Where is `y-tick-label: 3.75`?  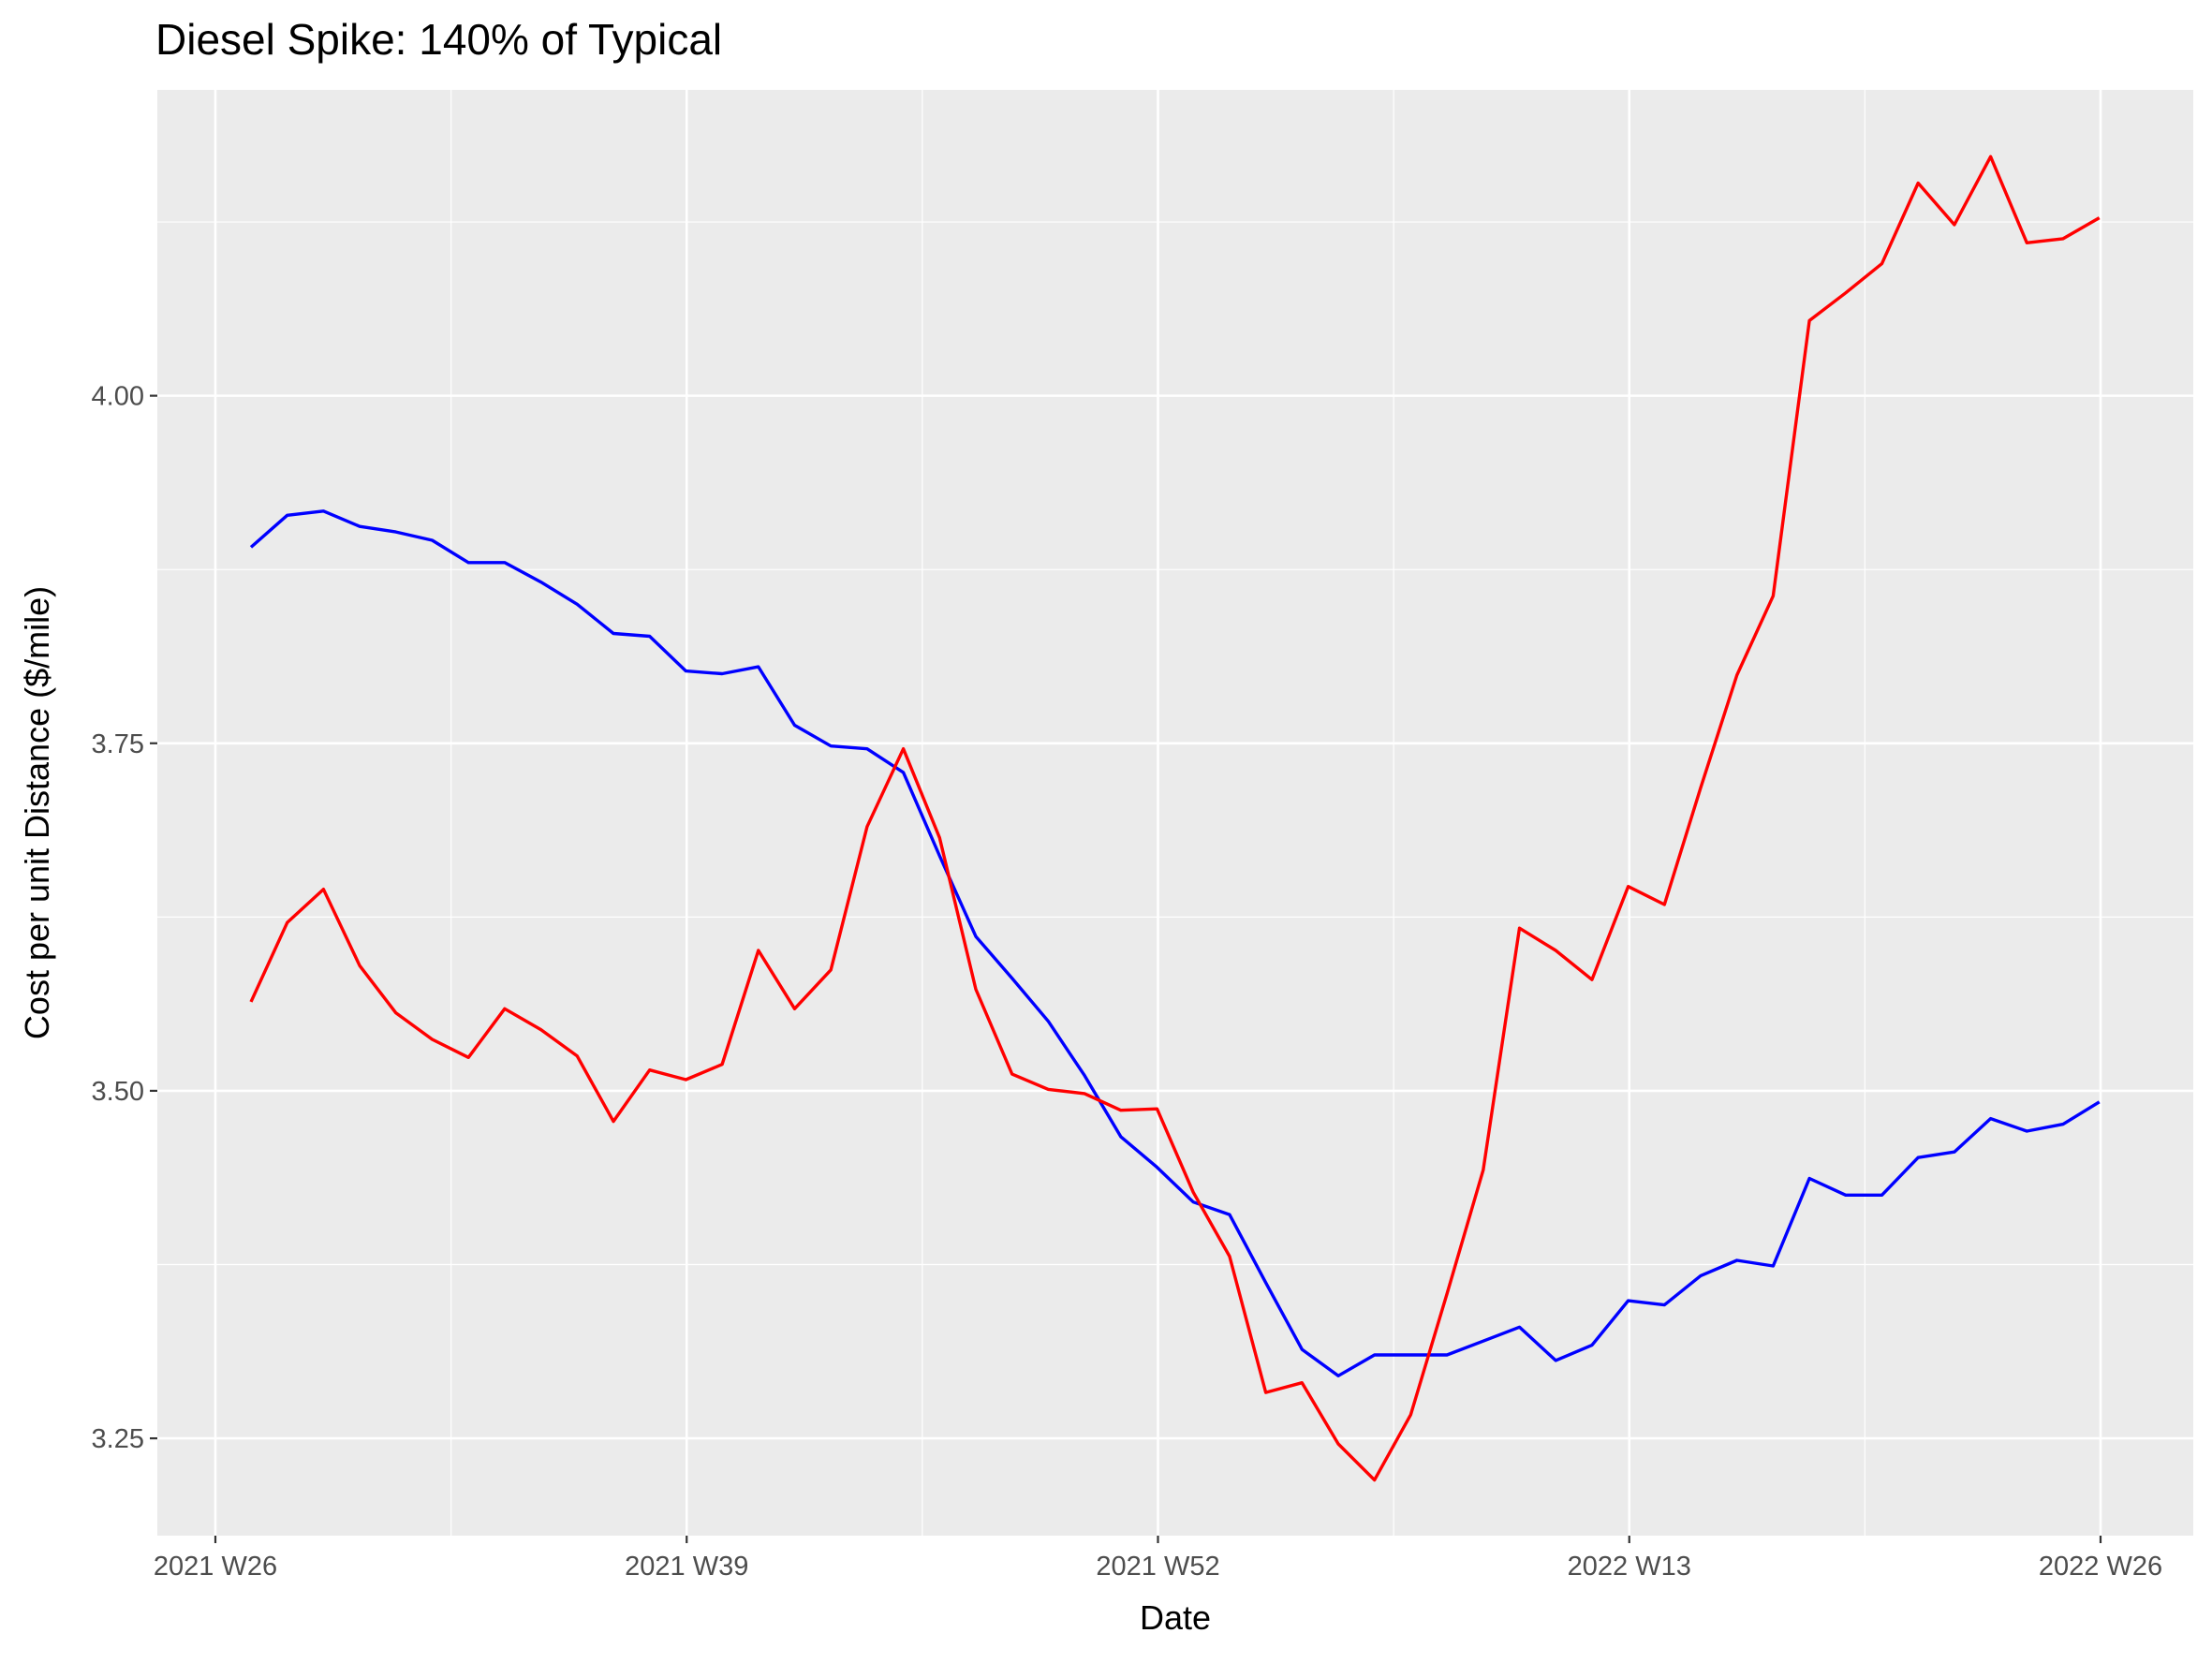 y-tick-label: 3.75 is located at coordinates (118, 744).